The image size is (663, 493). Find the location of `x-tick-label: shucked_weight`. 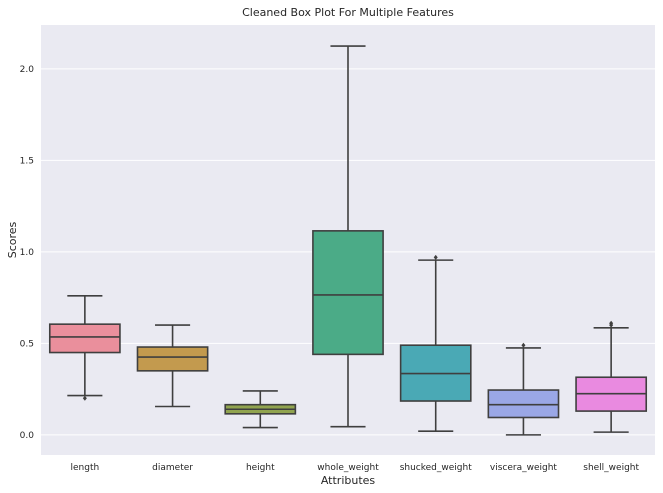

x-tick-label: shucked_weight is located at coordinates (436, 468).